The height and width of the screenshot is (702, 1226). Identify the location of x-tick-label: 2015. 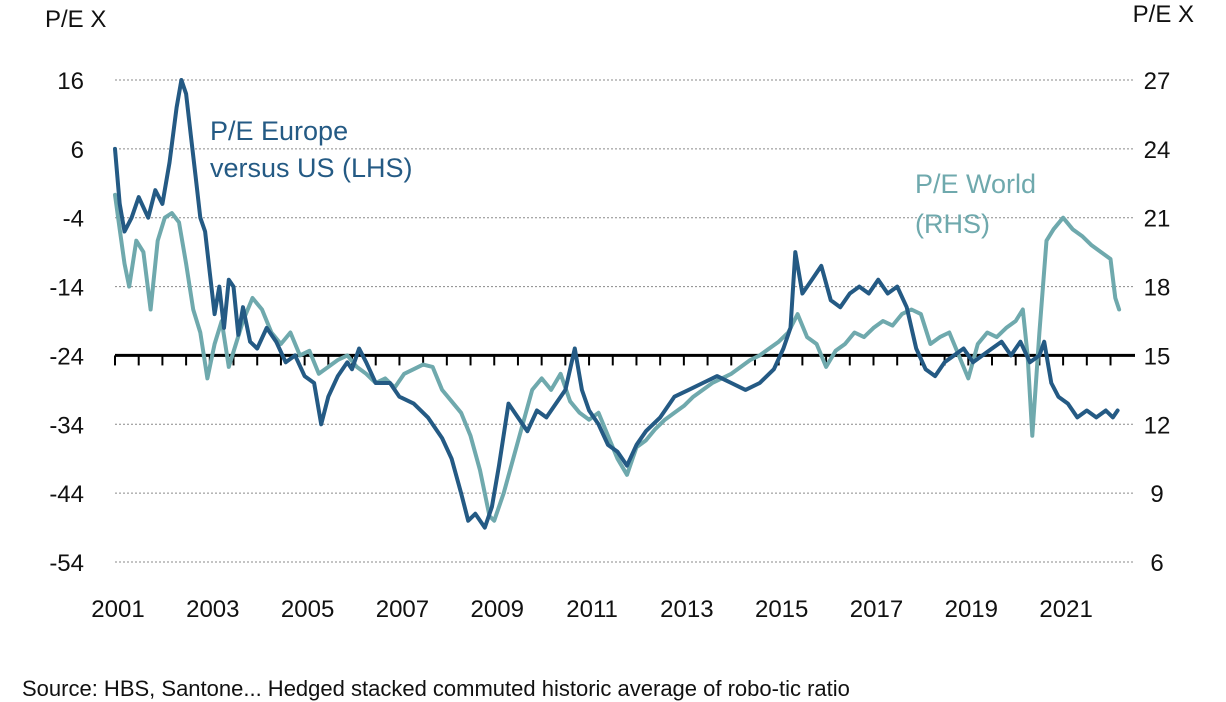
(781, 609).